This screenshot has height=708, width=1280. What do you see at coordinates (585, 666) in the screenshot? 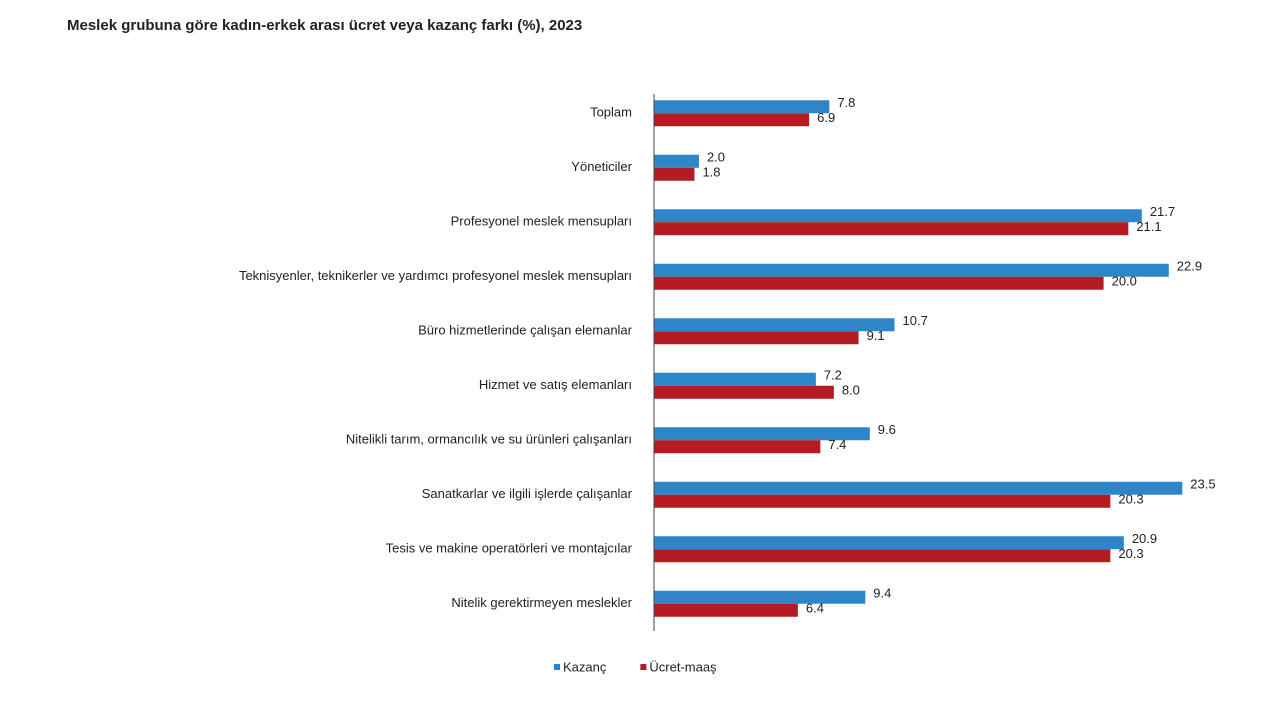
I see `legend-label: Kazanç` at bounding box center [585, 666].